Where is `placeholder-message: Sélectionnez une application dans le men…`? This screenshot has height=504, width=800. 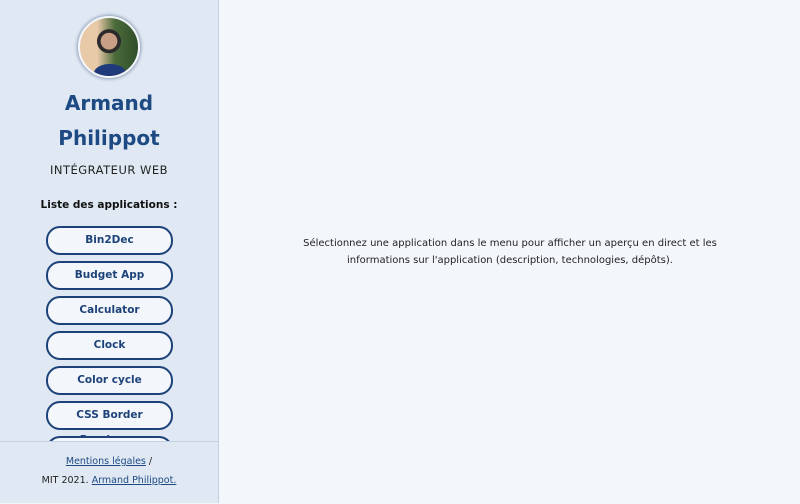
placeholder-message: Sélectionnez une application dans le men… is located at coordinates (510, 252).